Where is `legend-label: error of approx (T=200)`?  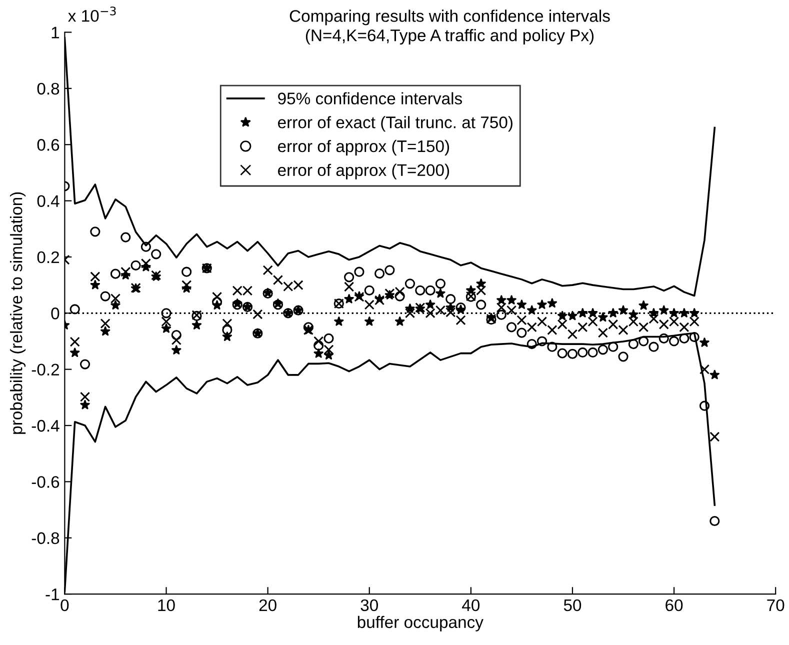 legend-label: error of approx (T=200) is located at coordinates (364, 172).